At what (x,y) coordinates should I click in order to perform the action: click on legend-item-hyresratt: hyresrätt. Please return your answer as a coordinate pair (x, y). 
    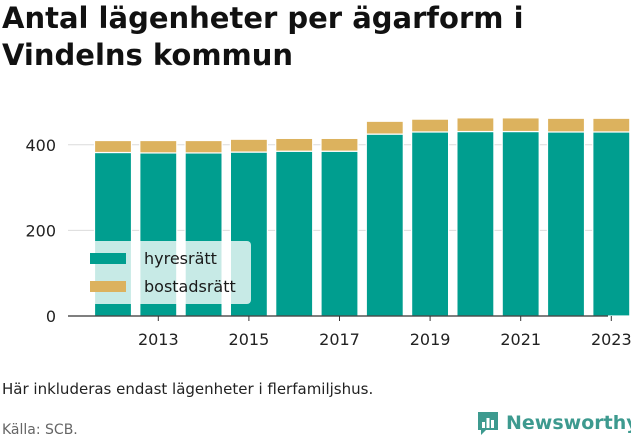
    Looking at the image, I should click on (153, 258).